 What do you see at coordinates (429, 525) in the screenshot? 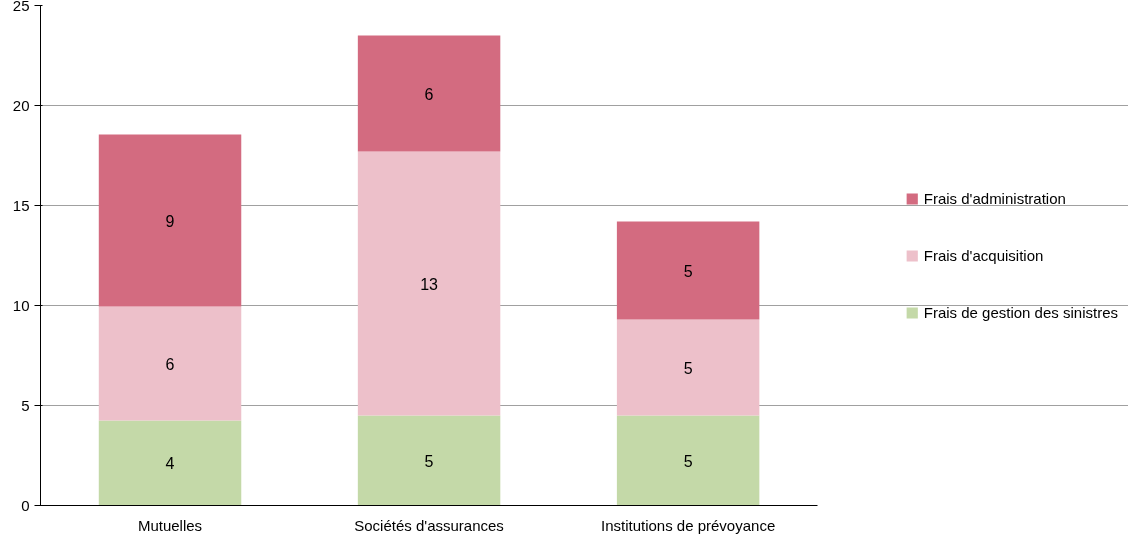
I see `x-tick-label: Sociétés d'assurances` at bounding box center [429, 525].